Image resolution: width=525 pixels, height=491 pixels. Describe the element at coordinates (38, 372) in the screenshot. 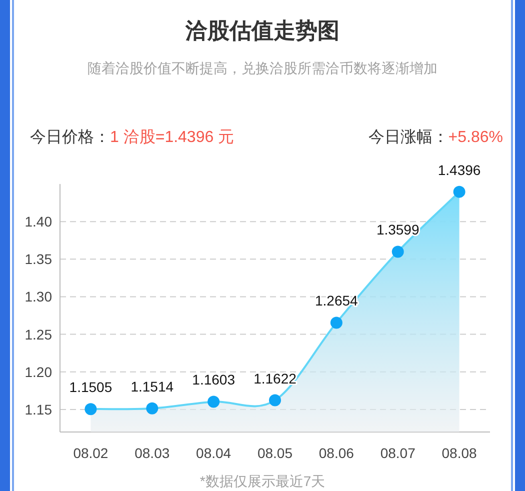

I see `y-tick-label: 1.20` at that location.